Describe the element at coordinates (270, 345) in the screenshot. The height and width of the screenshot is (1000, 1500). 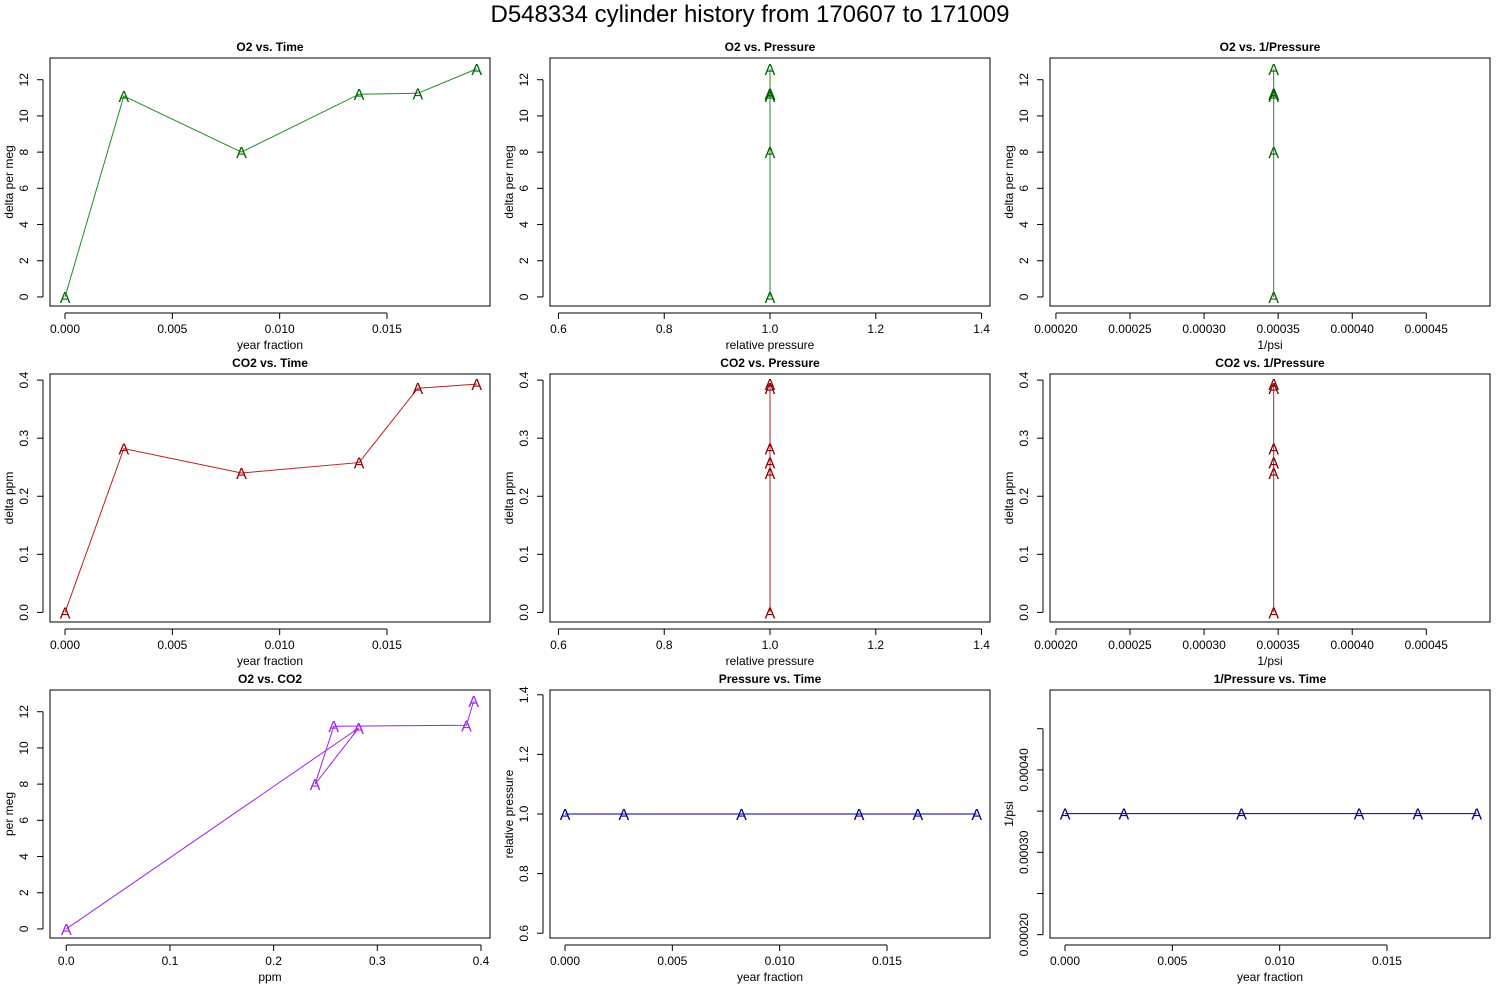
I see `x-axis-label: year fraction` at that location.